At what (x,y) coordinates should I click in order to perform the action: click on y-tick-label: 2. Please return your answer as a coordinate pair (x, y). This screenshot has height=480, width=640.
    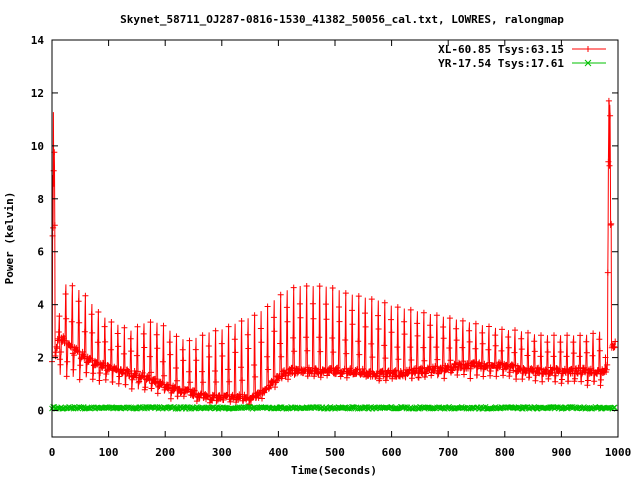
    Looking at the image, I should click on (40, 358).